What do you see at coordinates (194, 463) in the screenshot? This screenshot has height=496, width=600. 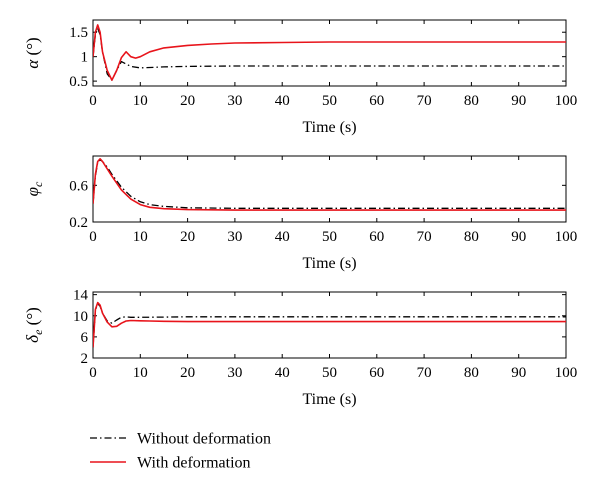 I see `legend-label-with-deformation: With deformation` at bounding box center [194, 463].